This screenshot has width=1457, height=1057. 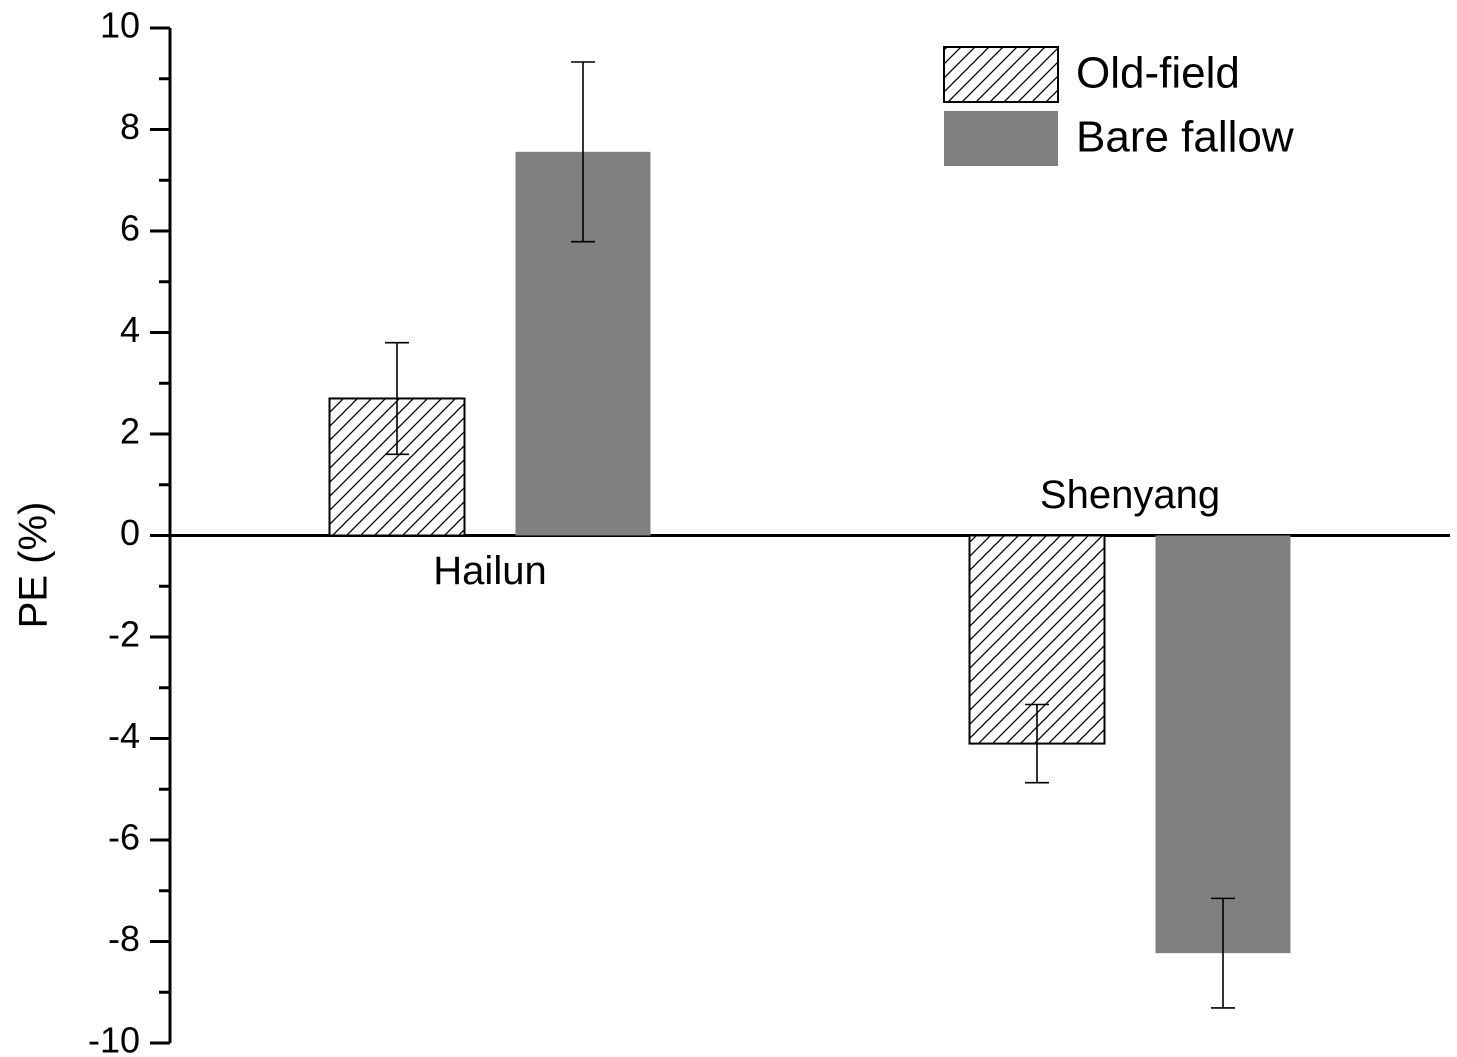 What do you see at coordinates (130, 126) in the screenshot?
I see `y-tick-label: 8` at bounding box center [130, 126].